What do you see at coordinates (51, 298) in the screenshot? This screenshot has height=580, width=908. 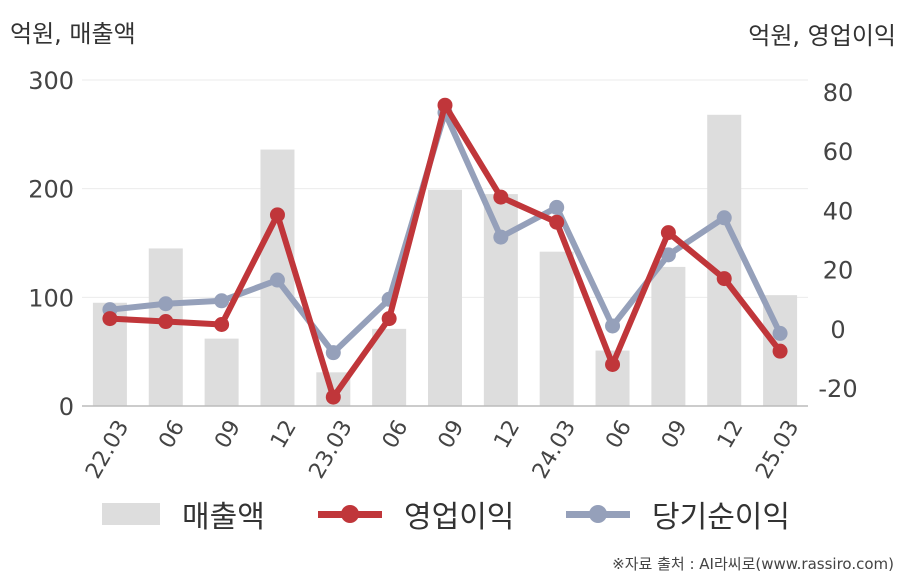 I see `left-axis-tick-label: 100` at bounding box center [51, 298].